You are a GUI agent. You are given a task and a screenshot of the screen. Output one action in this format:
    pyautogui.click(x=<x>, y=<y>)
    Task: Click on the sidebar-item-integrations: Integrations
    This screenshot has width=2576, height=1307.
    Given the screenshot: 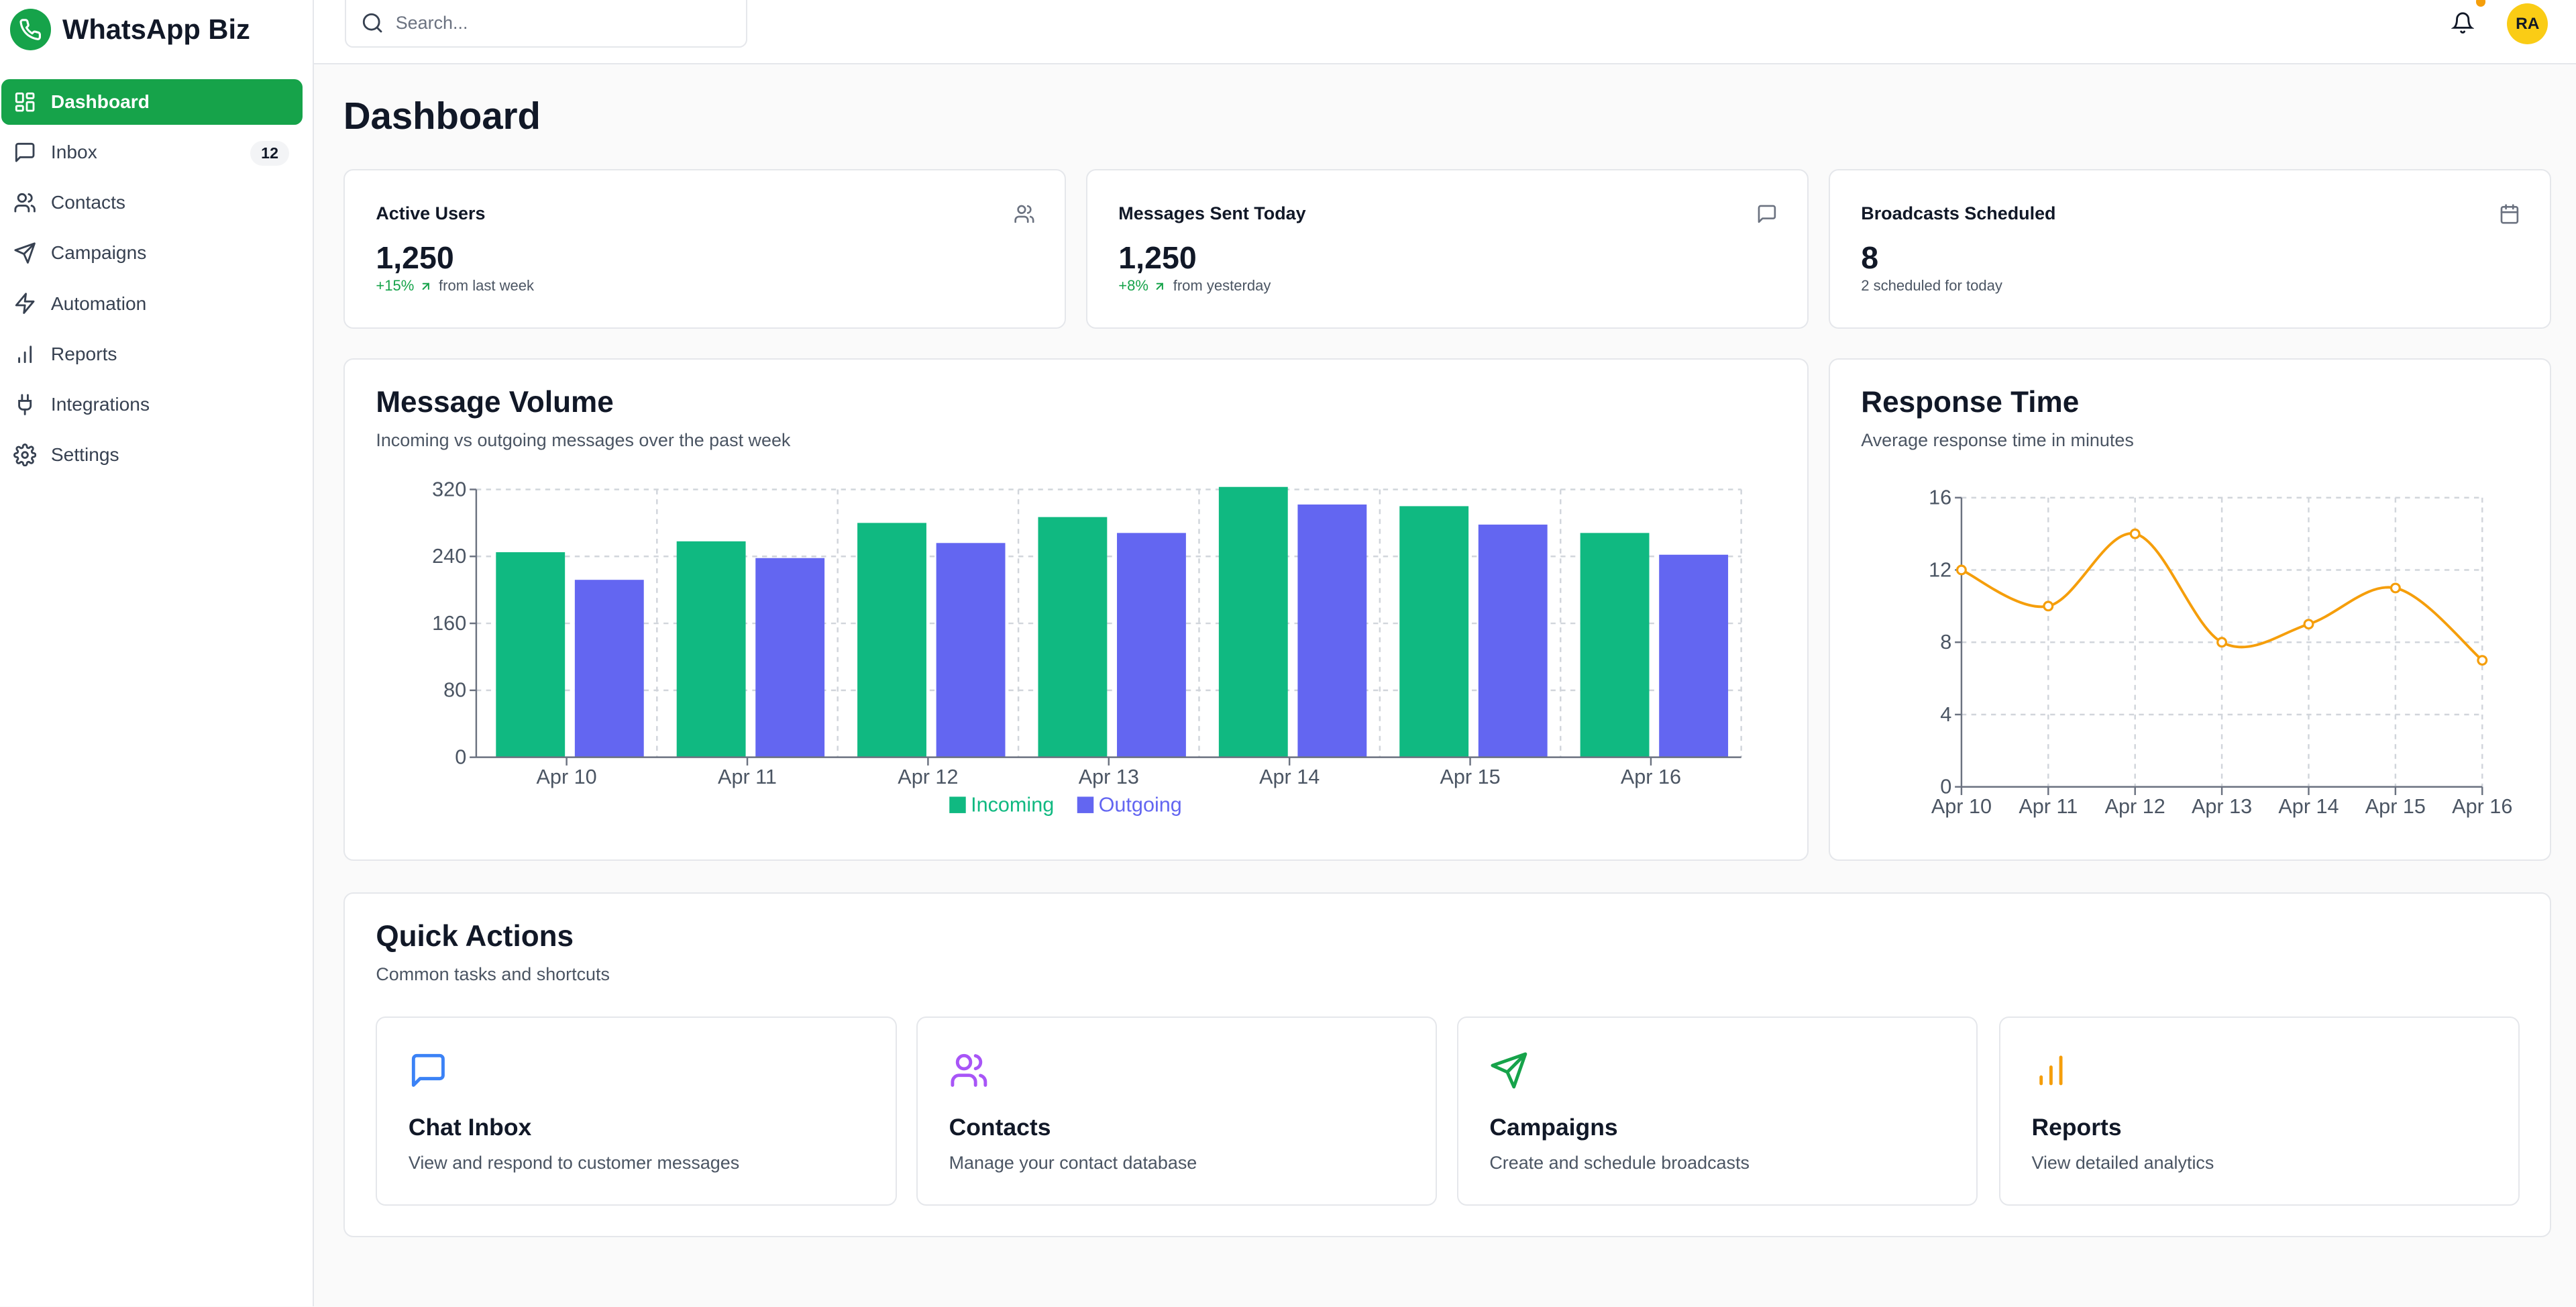 What is the action you would take?
    pyautogui.click(x=152, y=405)
    